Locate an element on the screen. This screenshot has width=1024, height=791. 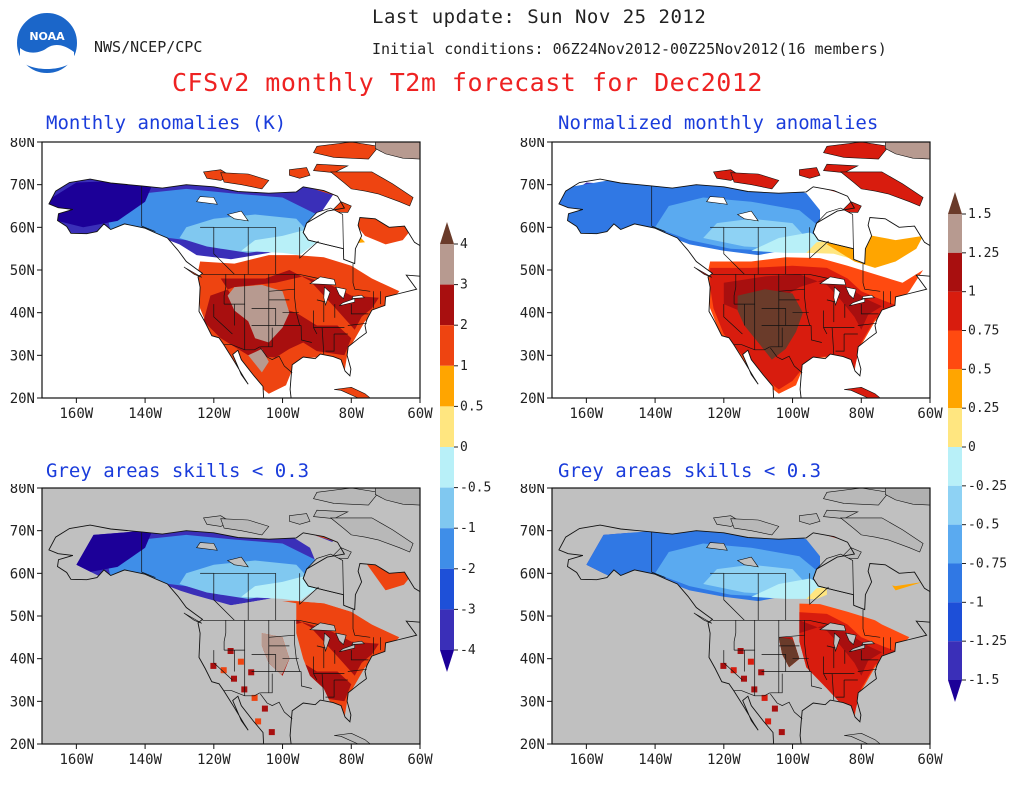
colorbar-bottom-cap is located at coordinates (447, 661).